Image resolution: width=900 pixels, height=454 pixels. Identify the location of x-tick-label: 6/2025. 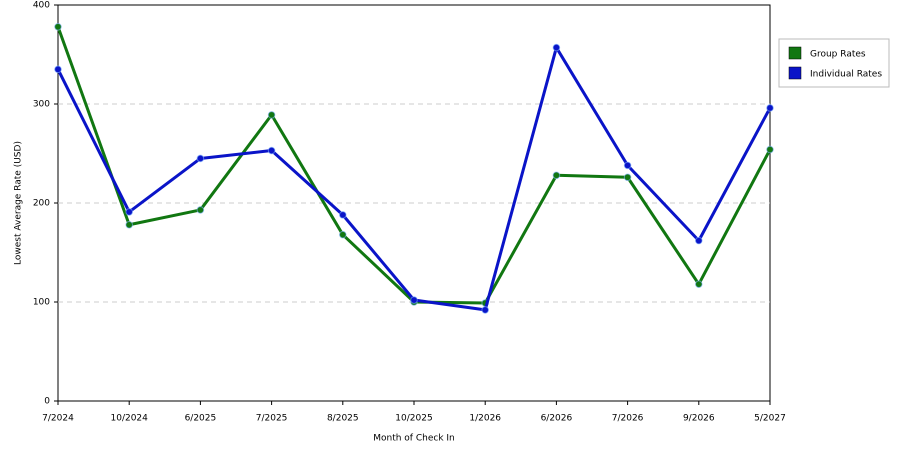
(201, 419).